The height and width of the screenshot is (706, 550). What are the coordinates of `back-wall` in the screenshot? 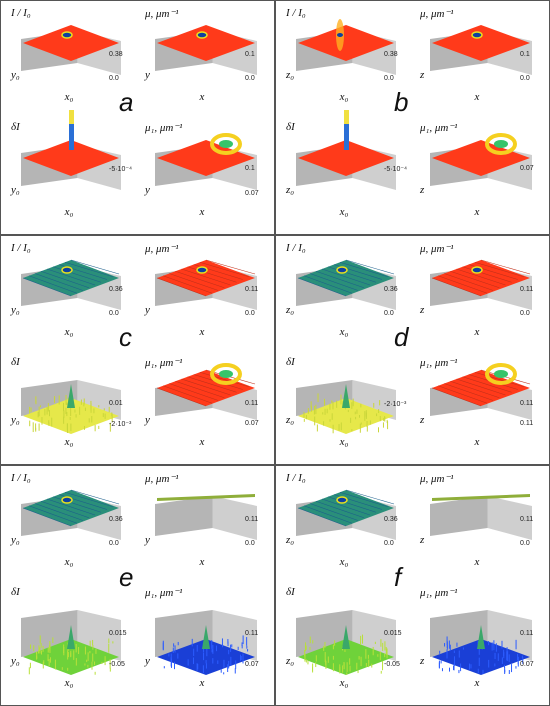 It's located at (234, 518).